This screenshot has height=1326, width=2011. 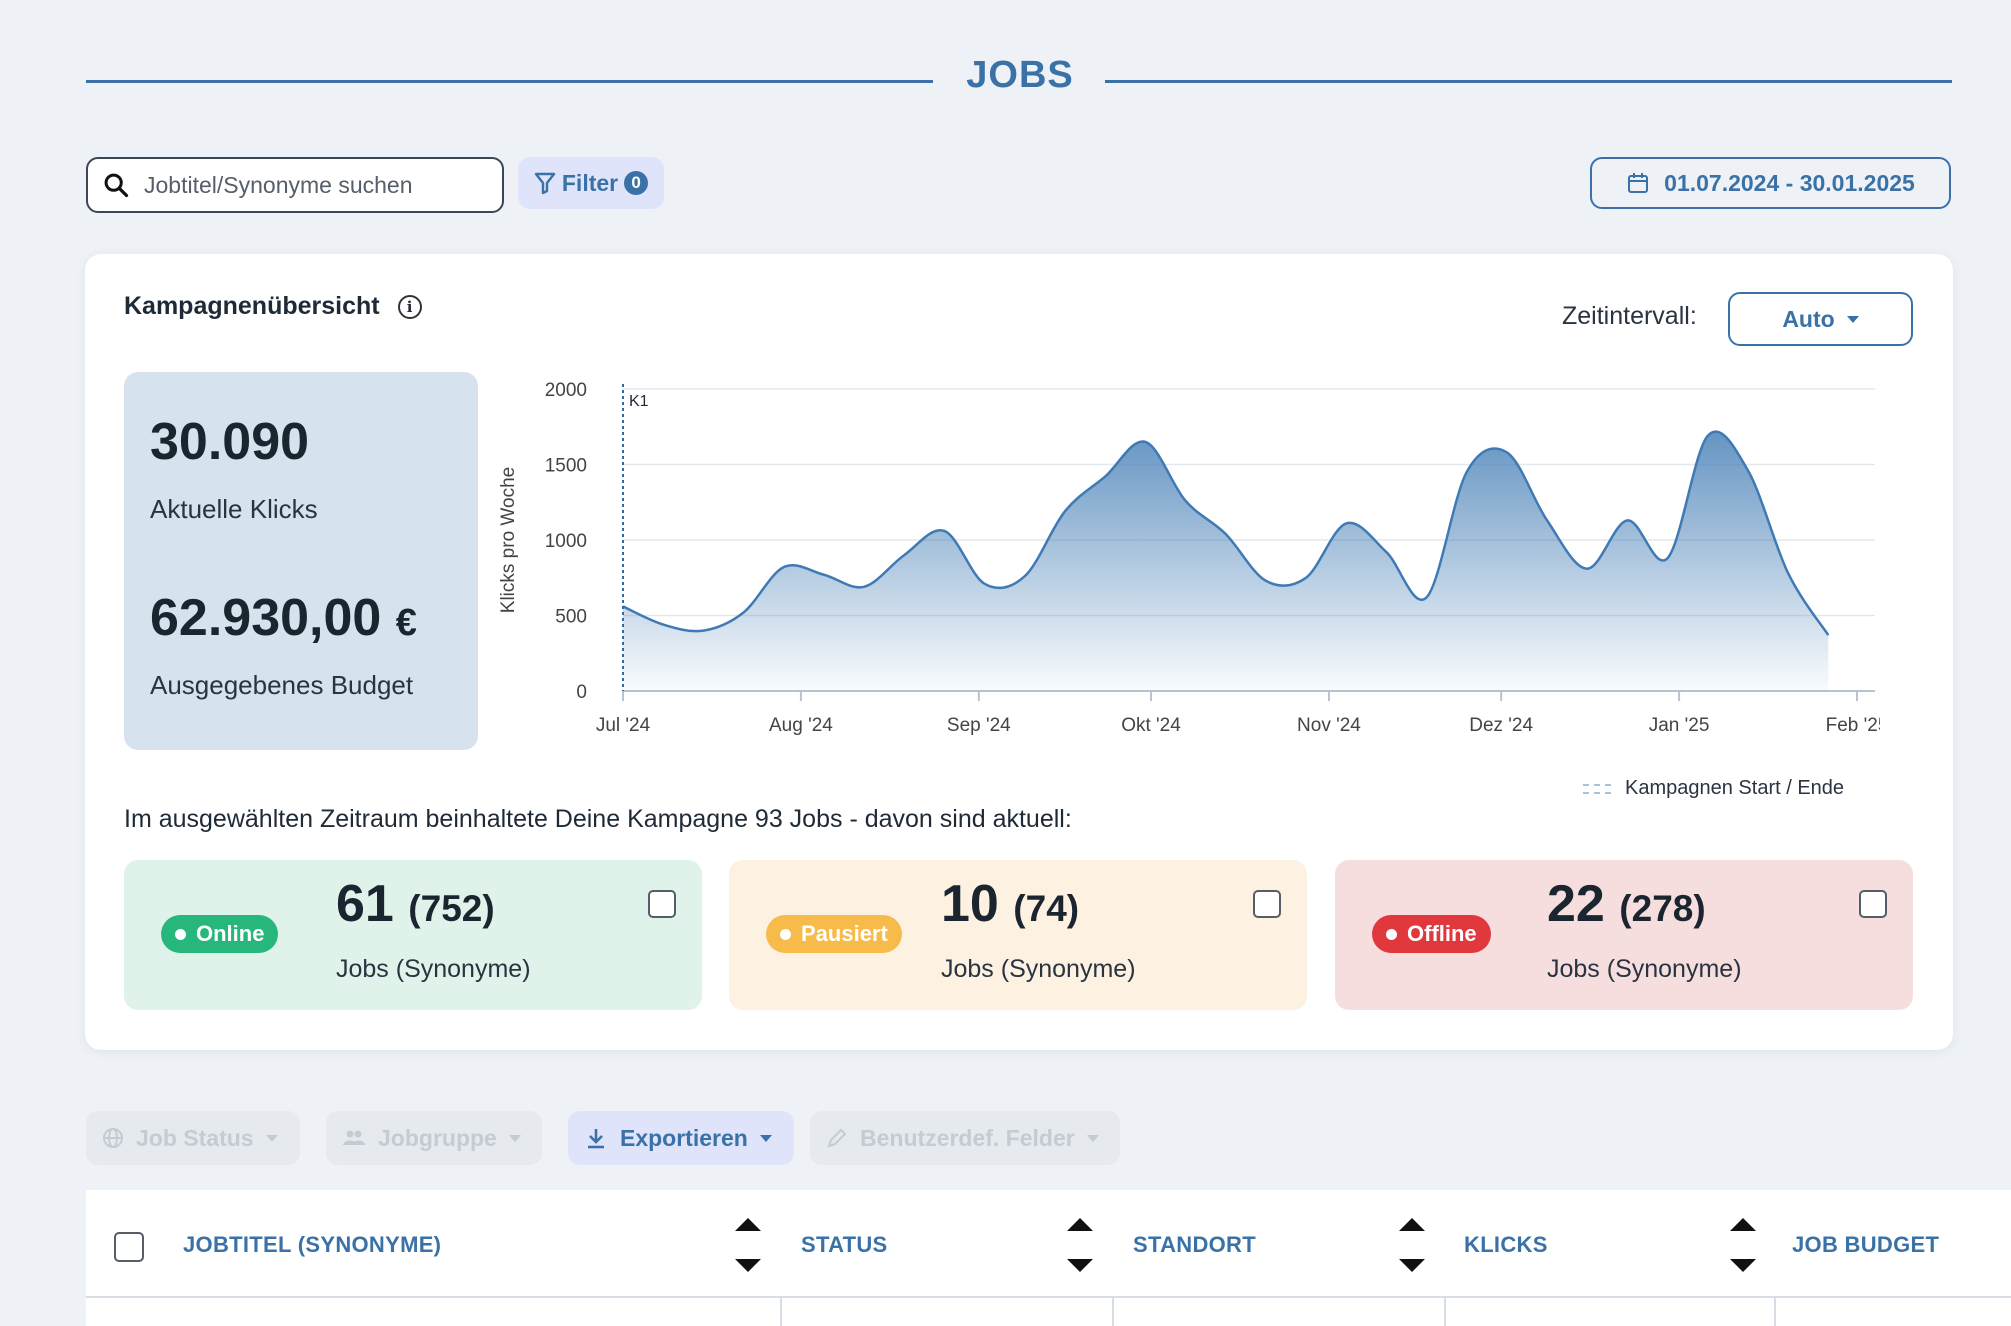 I want to click on clicks-label: Aktuelle Klicks, so click(x=234, y=509).